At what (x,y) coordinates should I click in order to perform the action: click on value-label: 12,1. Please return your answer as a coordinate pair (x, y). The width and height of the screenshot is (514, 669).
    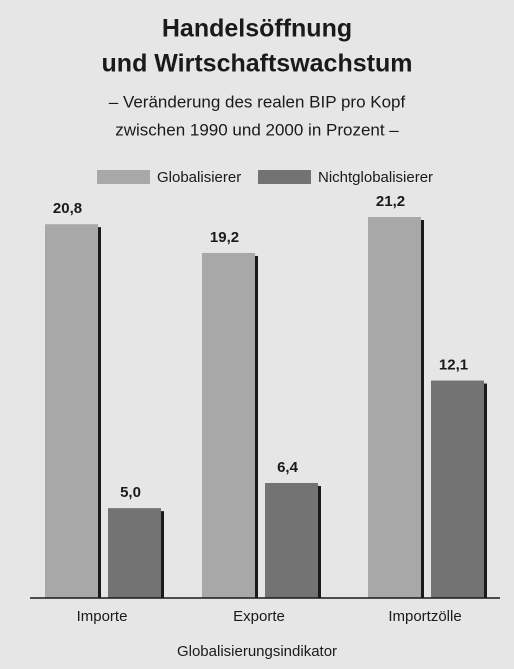
    Looking at the image, I should click on (453, 365).